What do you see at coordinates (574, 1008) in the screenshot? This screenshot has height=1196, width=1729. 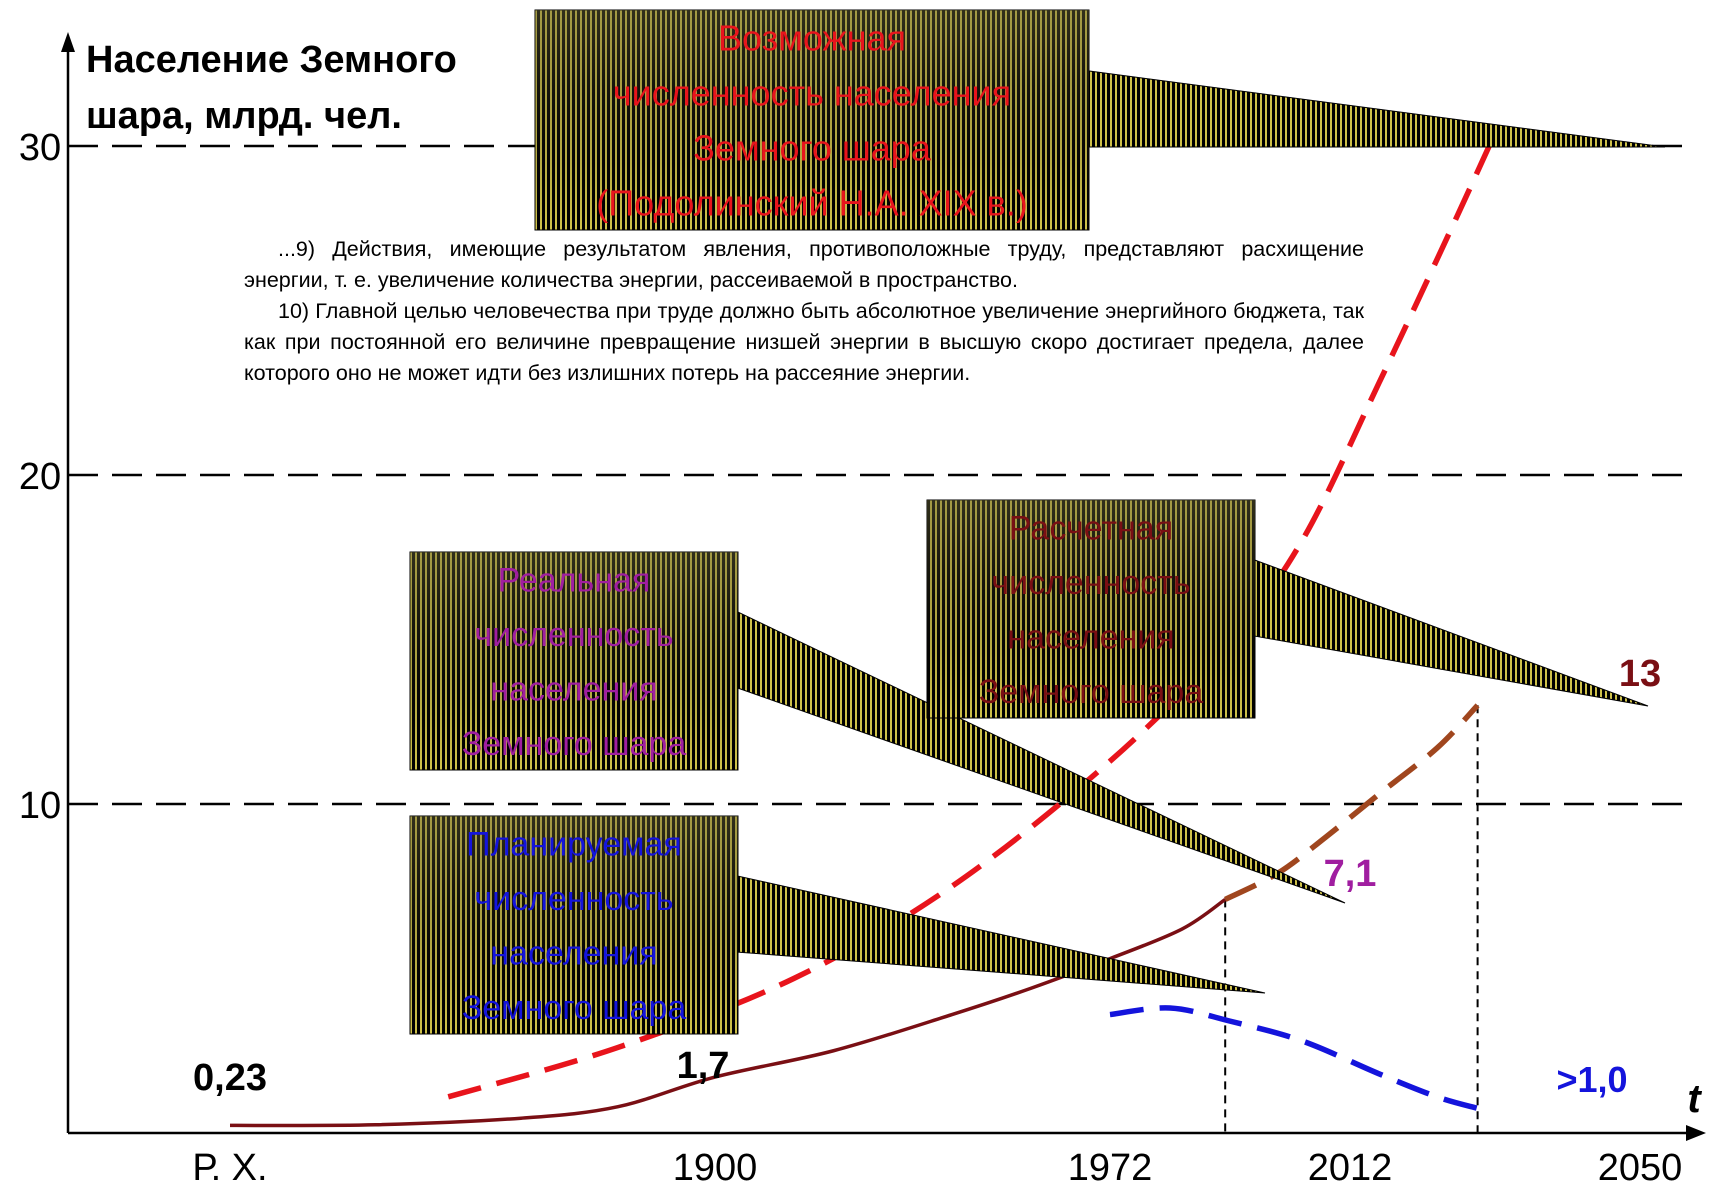 I see `callout-planned-line-3: Земного шара` at bounding box center [574, 1008].